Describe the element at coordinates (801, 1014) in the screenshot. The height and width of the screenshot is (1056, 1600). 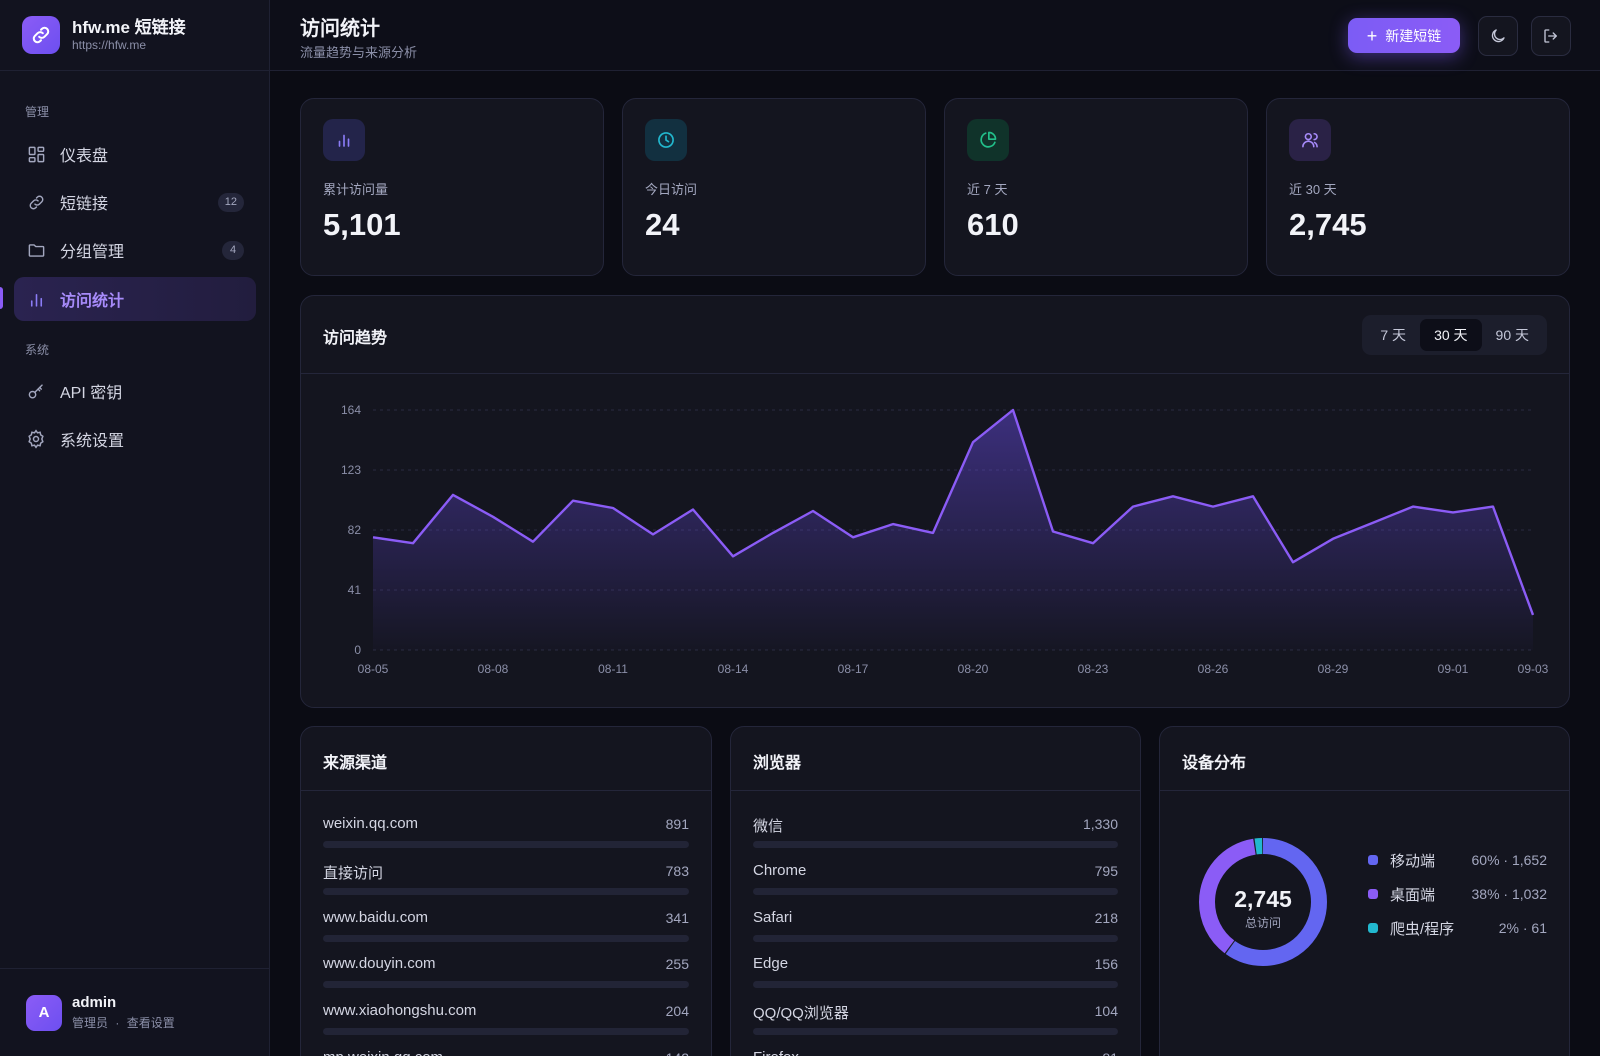
I see `list-item-label: QQ/QQ浏览器` at that location.